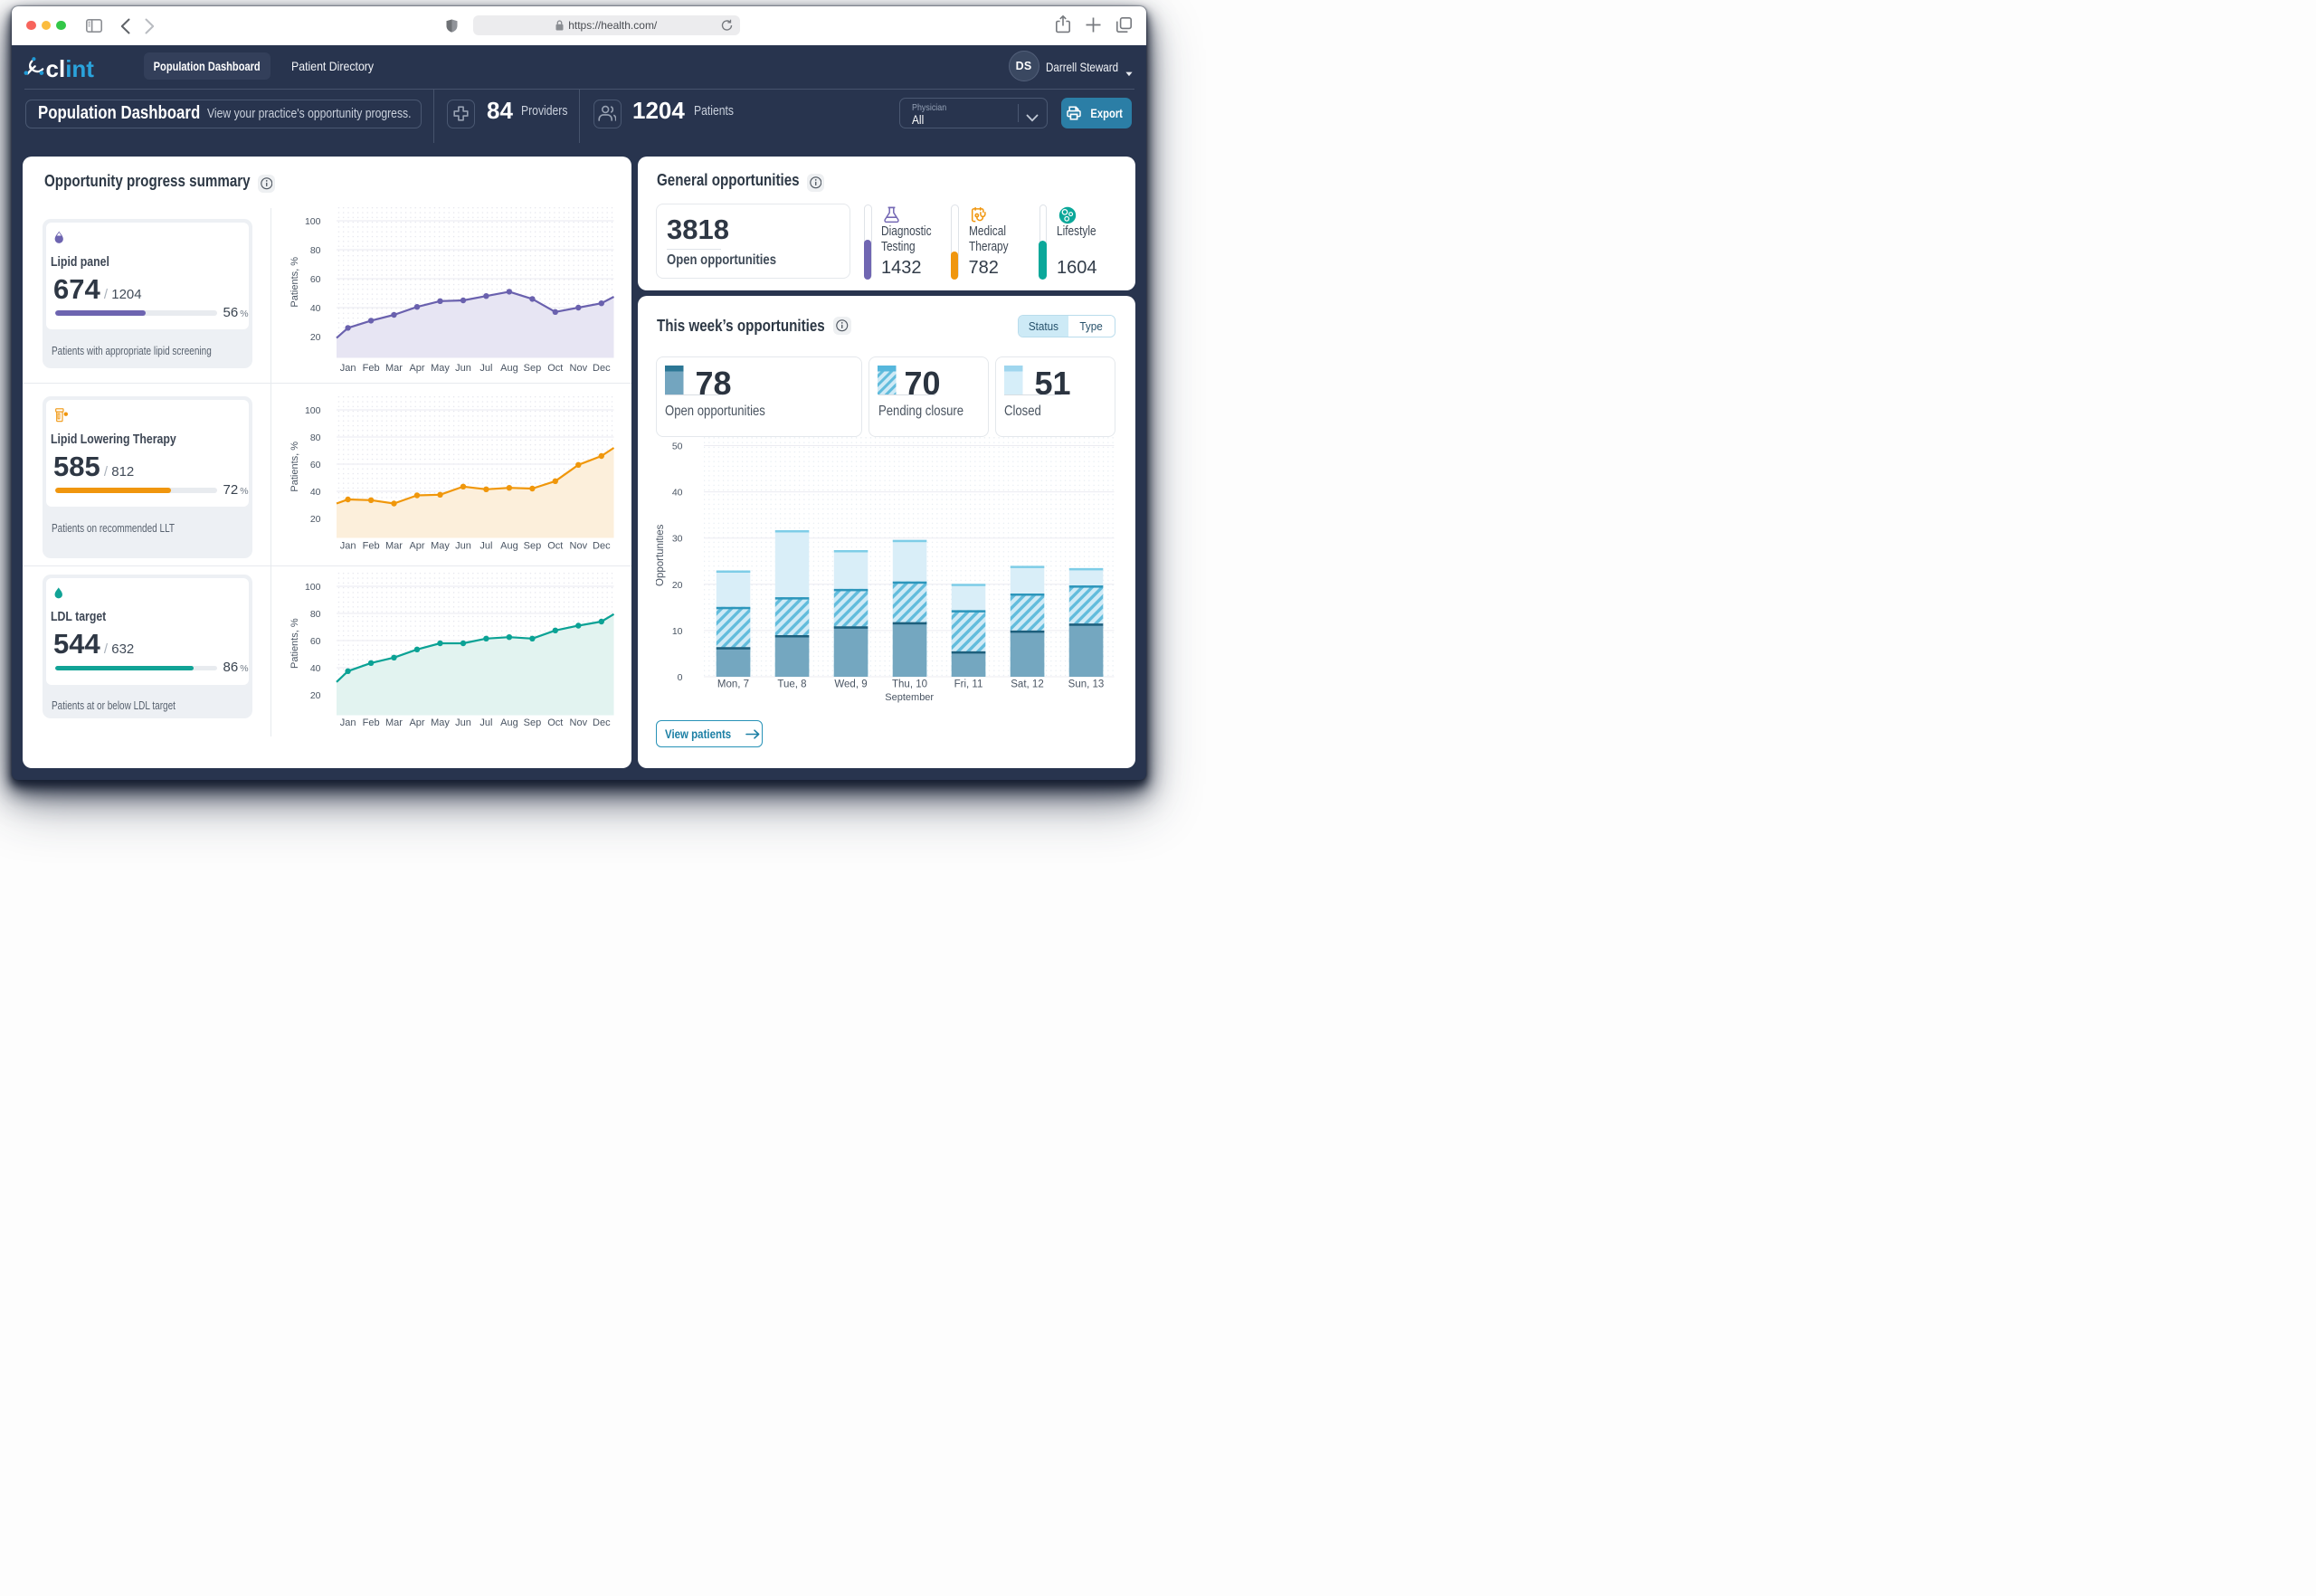  I want to click on svg-text: Opportunities, so click(661, 555).